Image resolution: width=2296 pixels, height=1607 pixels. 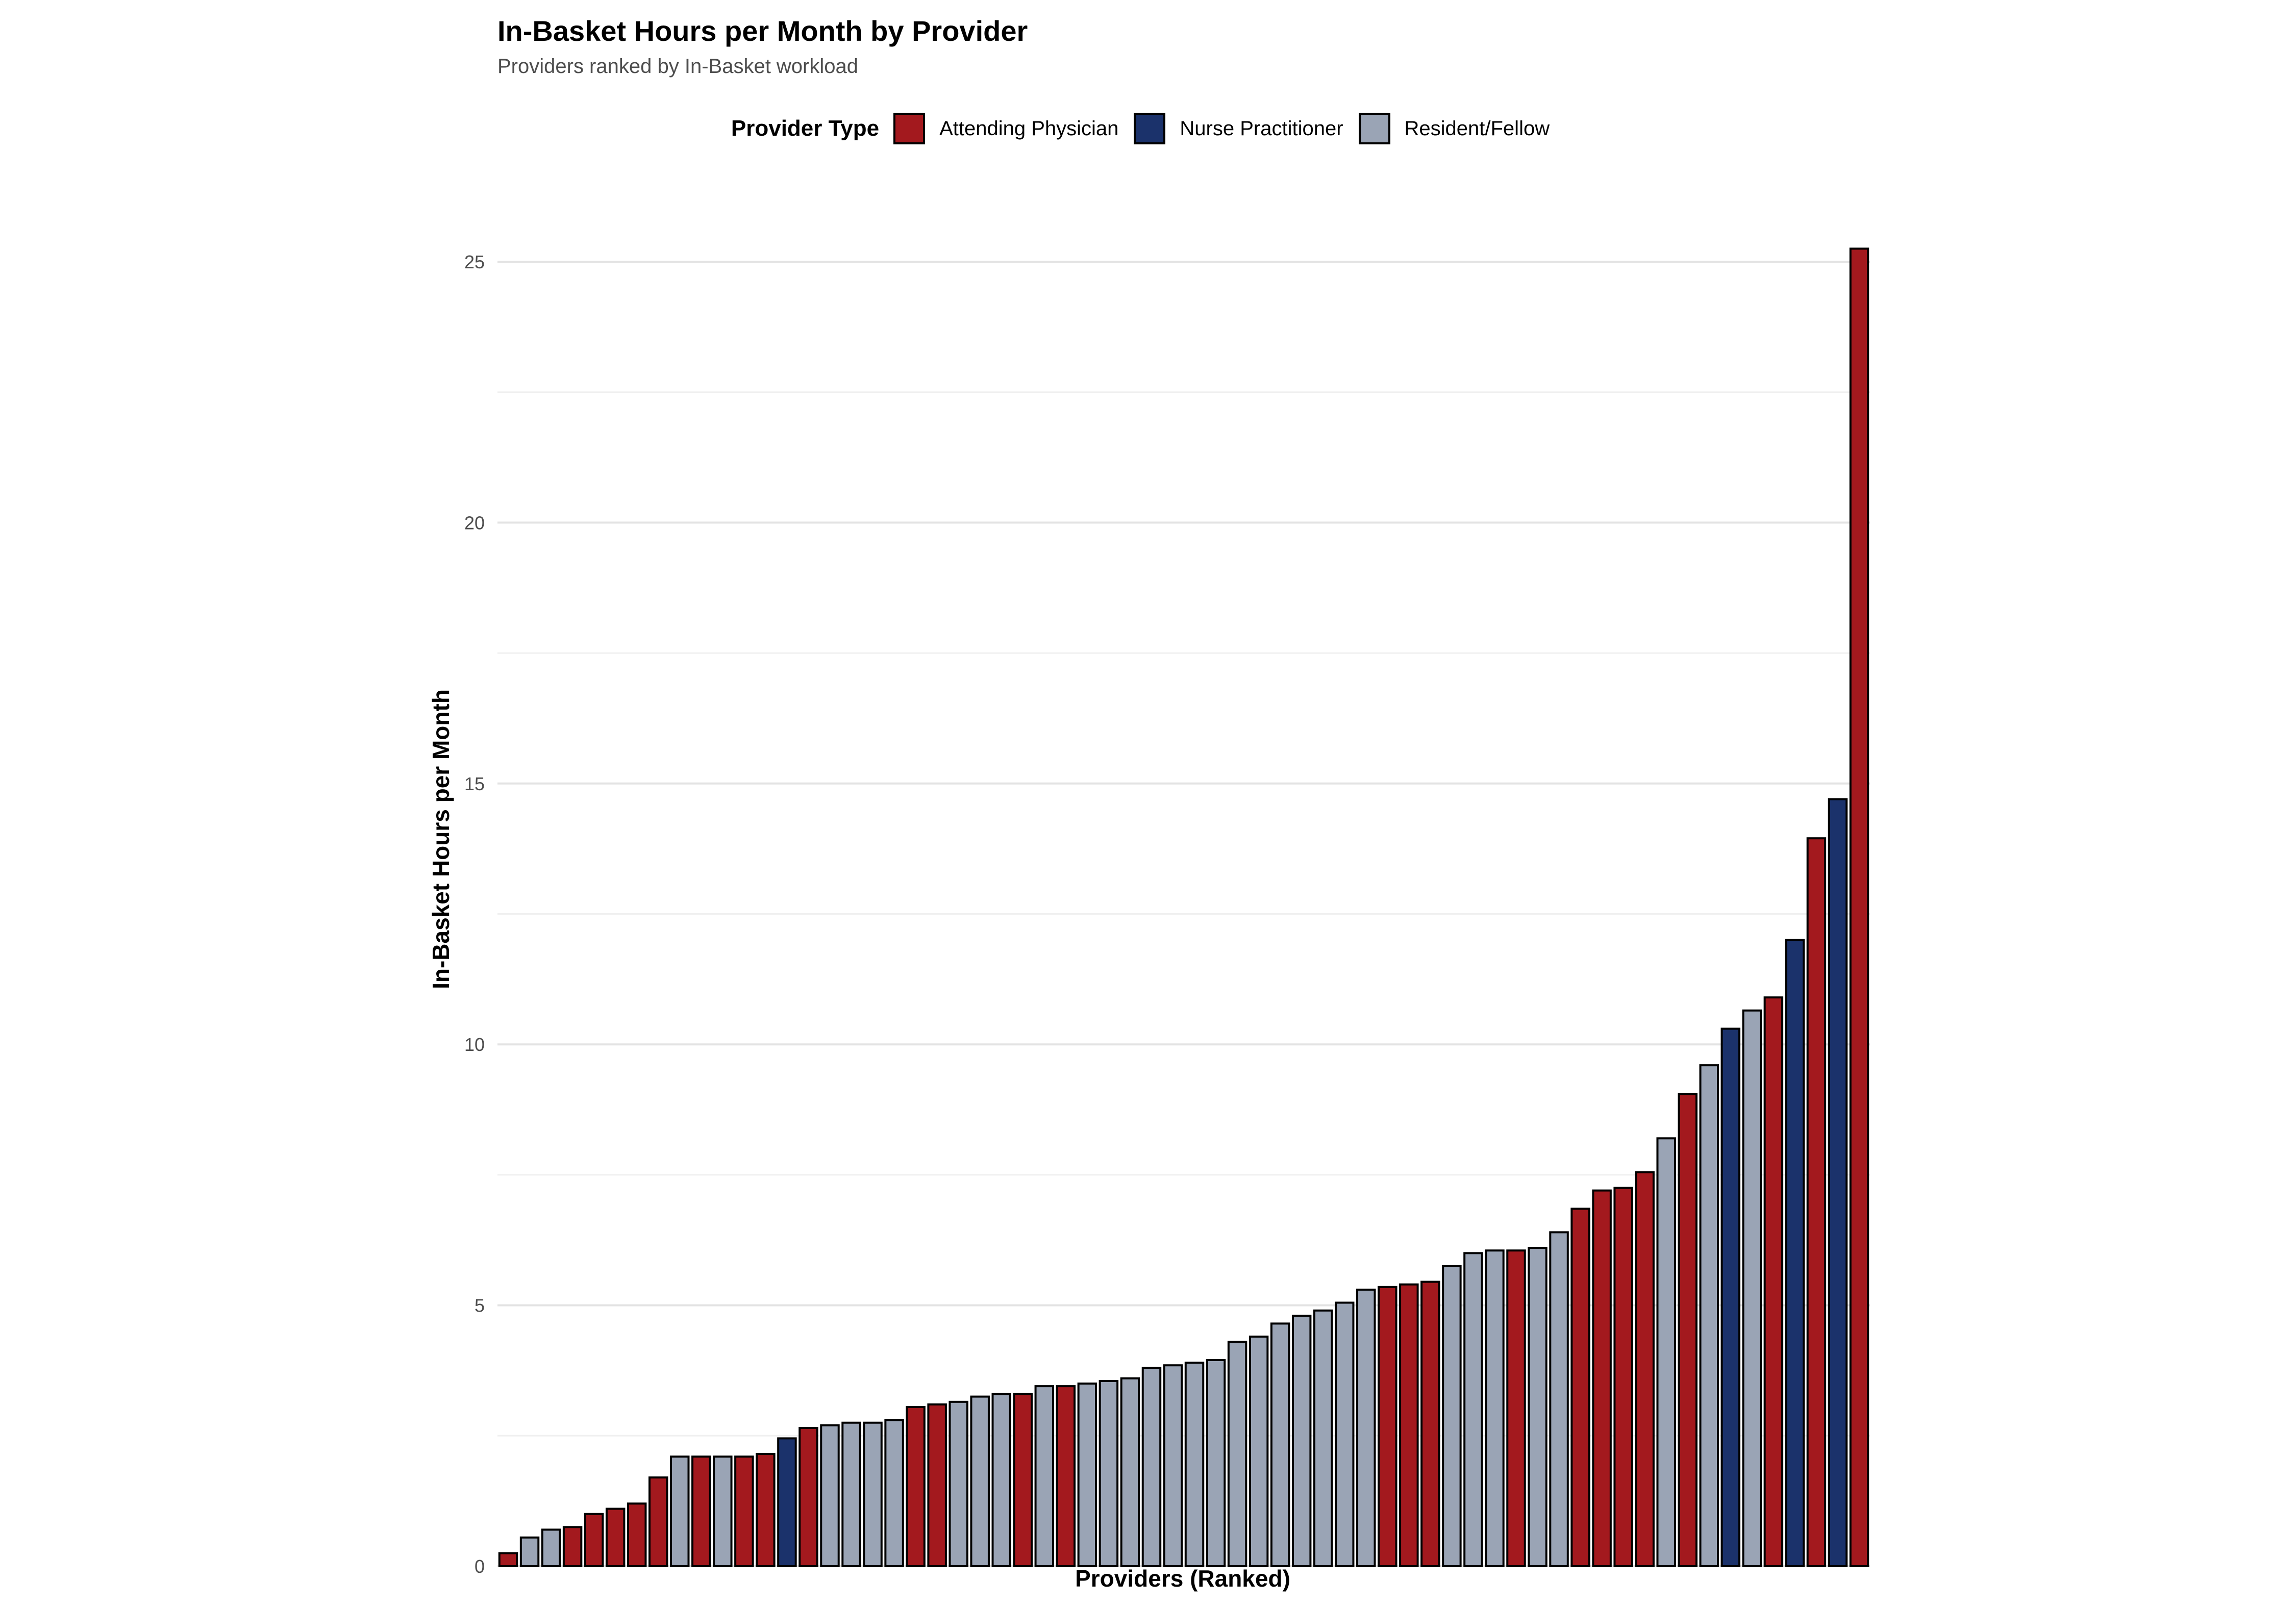 I want to click on x-axis-title: Providers (Ranked), so click(x=1183, y=1578).